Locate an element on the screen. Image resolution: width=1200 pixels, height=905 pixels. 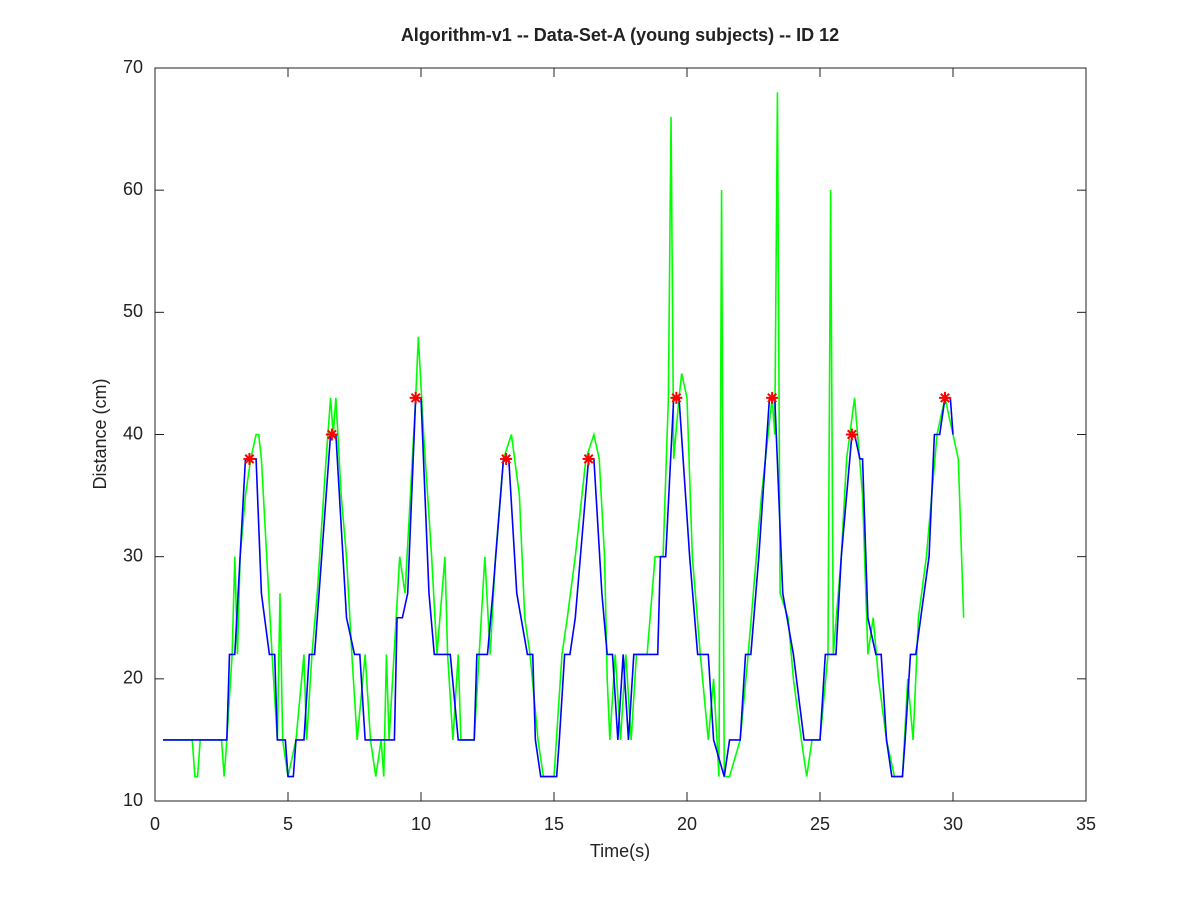
x-tick-label: 25 is located at coordinates (820, 824).